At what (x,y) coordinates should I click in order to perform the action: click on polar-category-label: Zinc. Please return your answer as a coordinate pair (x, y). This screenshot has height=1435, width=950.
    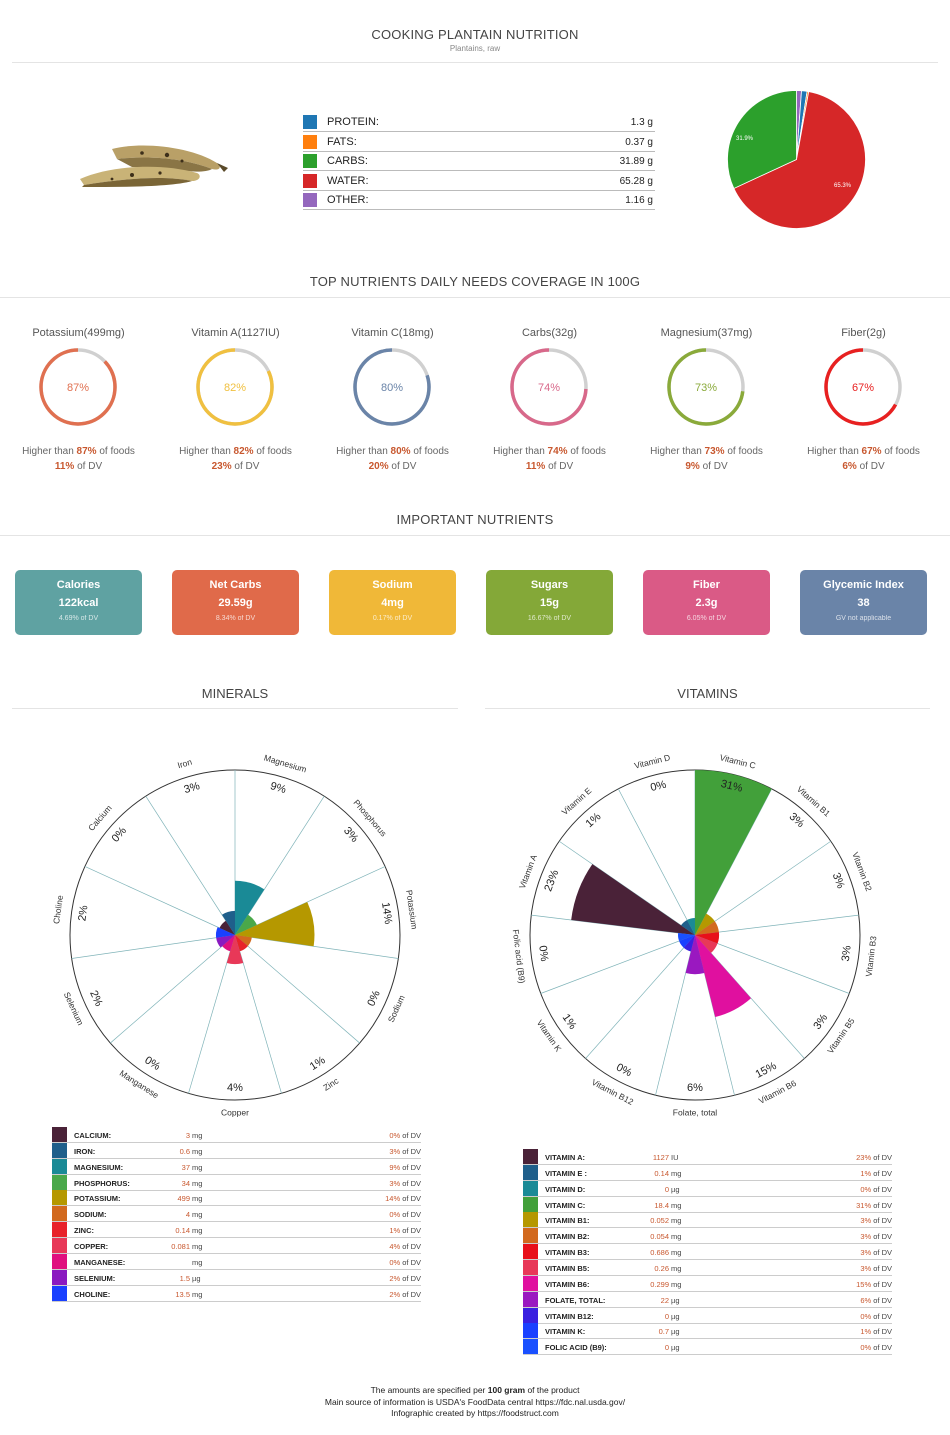
    Looking at the image, I should click on (331, 1083).